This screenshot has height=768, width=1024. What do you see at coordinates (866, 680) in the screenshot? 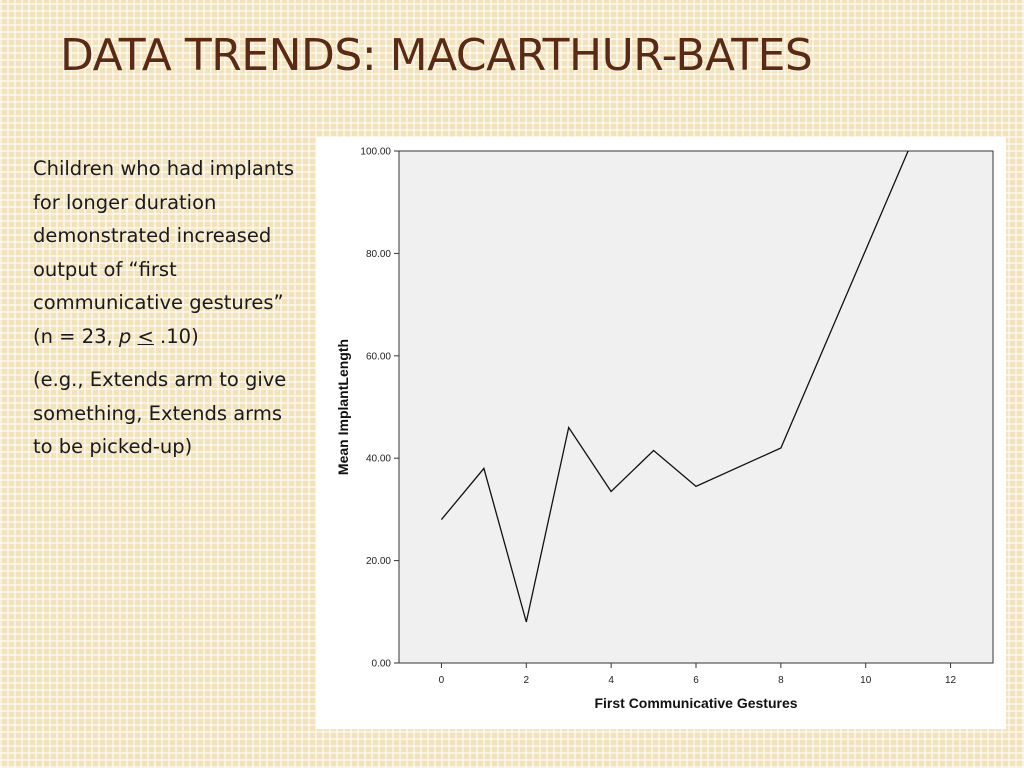
I see `x-tick-label: 10` at bounding box center [866, 680].